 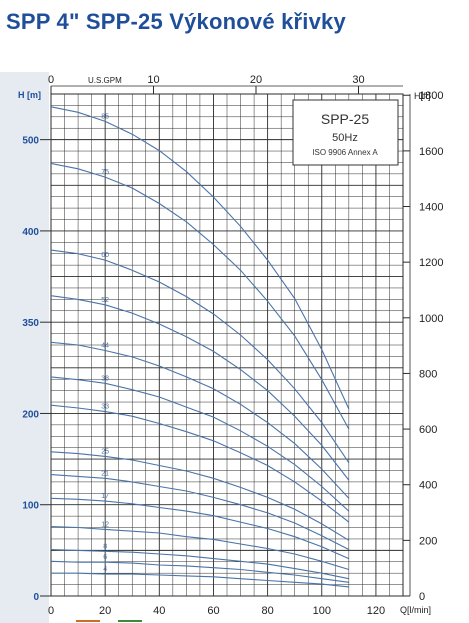 I want to click on legend-box-frame, so click(x=345, y=132).